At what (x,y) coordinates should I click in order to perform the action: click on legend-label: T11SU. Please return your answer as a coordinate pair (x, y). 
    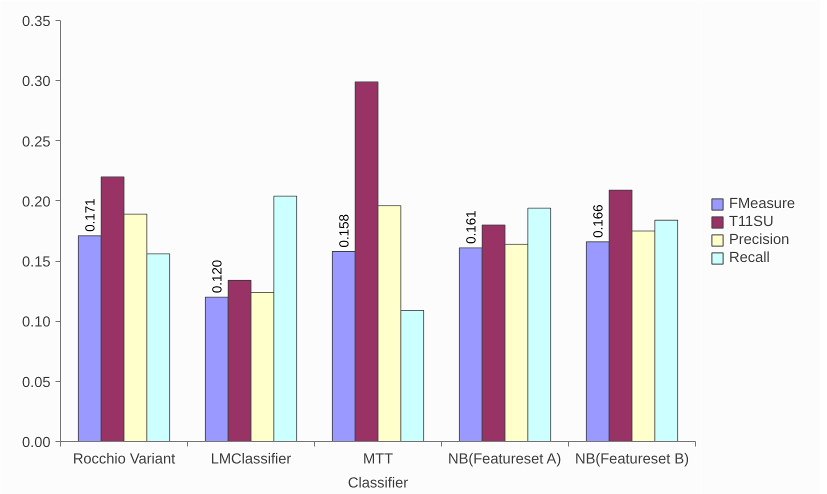
    Looking at the image, I should click on (751, 222).